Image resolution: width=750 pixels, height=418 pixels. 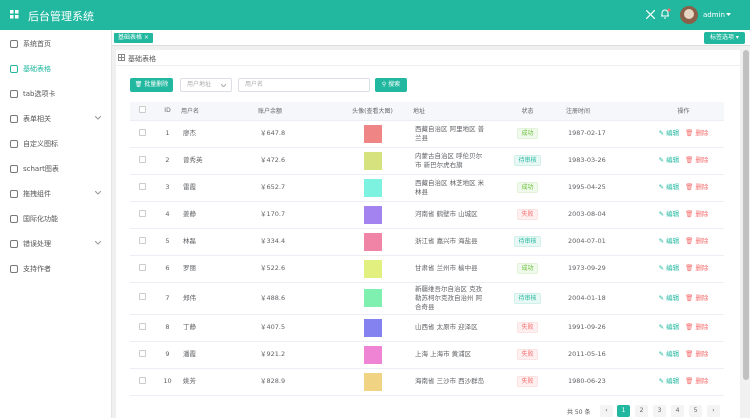 What do you see at coordinates (641, 411) in the screenshot?
I see `page-number: 2` at bounding box center [641, 411].